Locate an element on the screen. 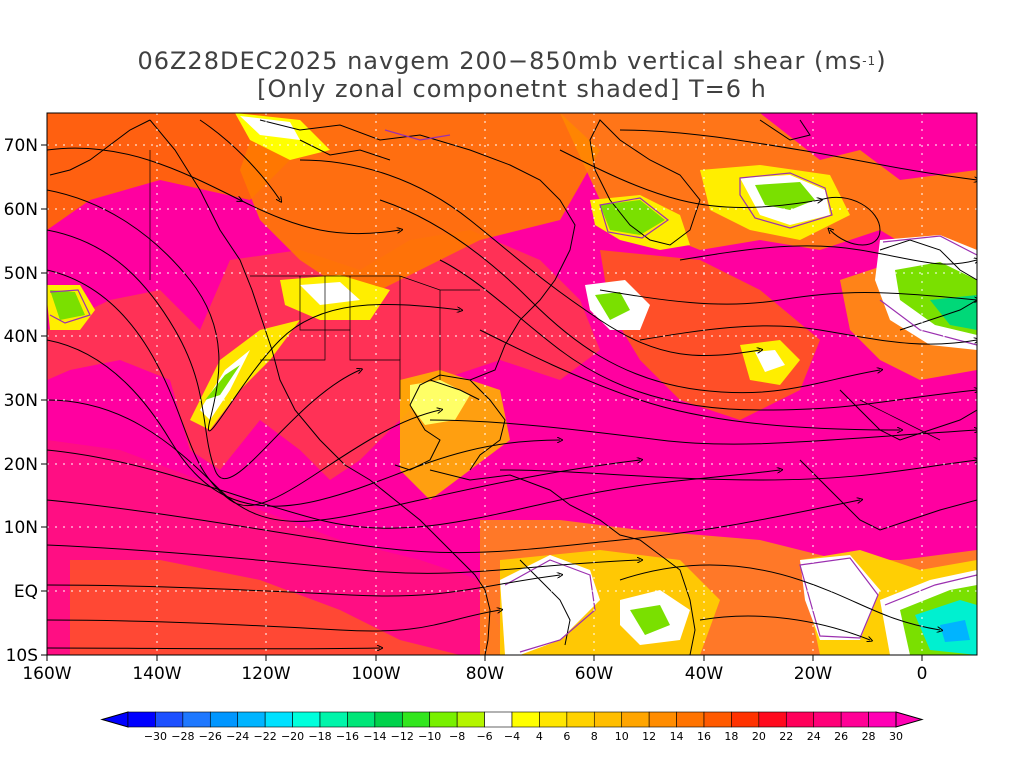  lat-label: 10N is located at coordinates (21, 528).